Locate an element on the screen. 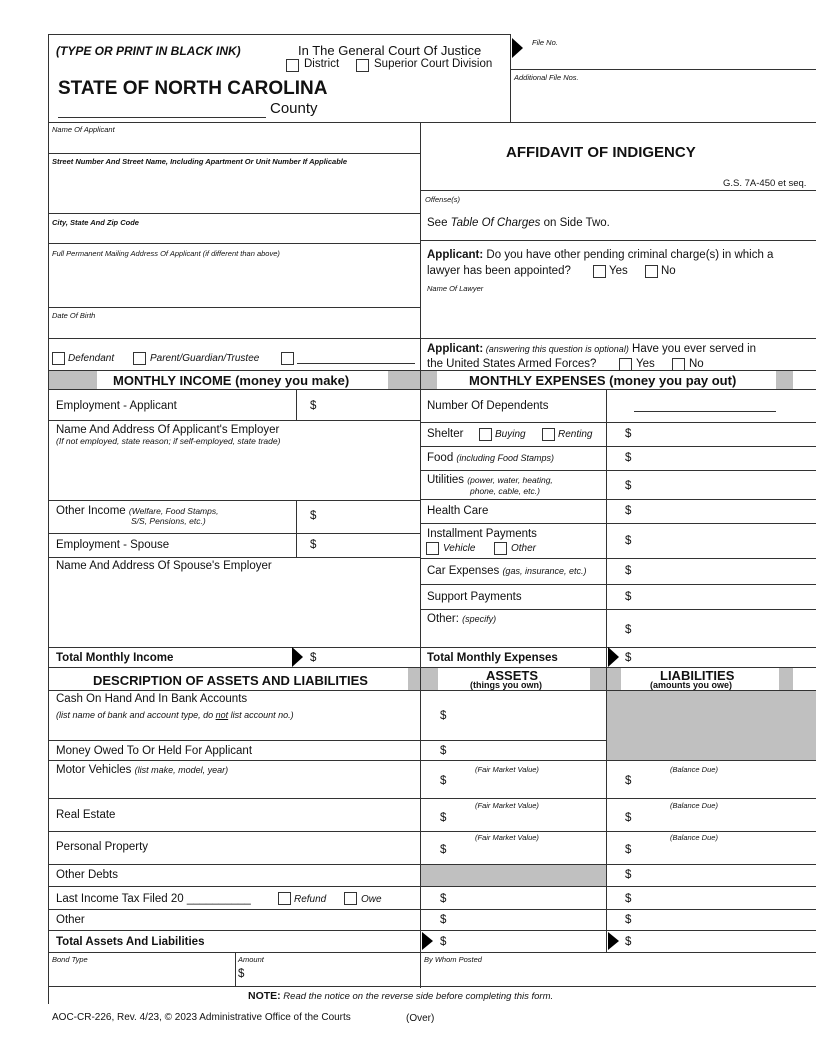 This screenshot has height=1056, width=816. personal-property-label: Personal Property is located at coordinates (102, 847).